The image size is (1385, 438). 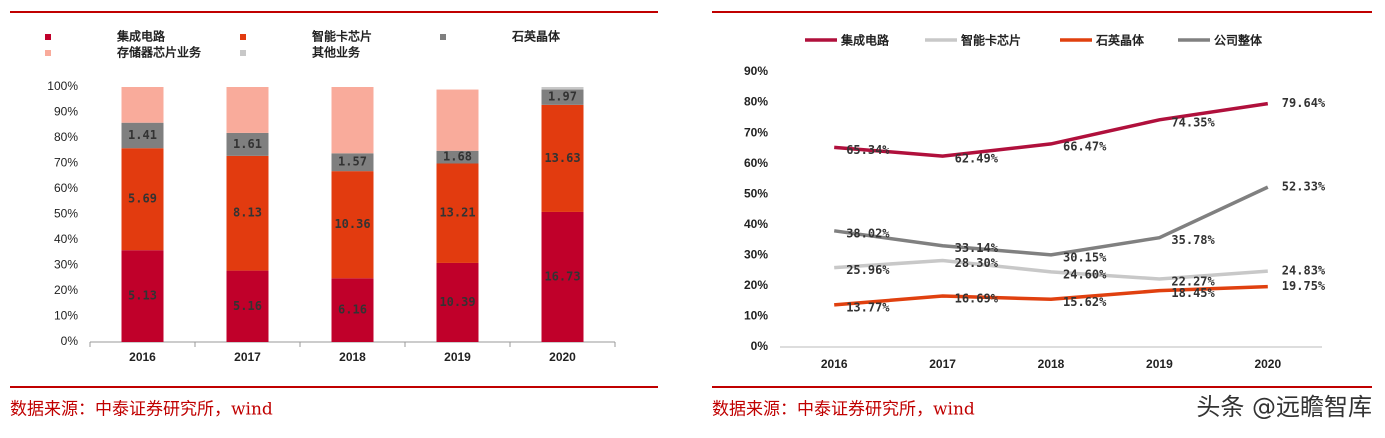 I want to click on segment-label: 1.61, so click(x=247, y=144).